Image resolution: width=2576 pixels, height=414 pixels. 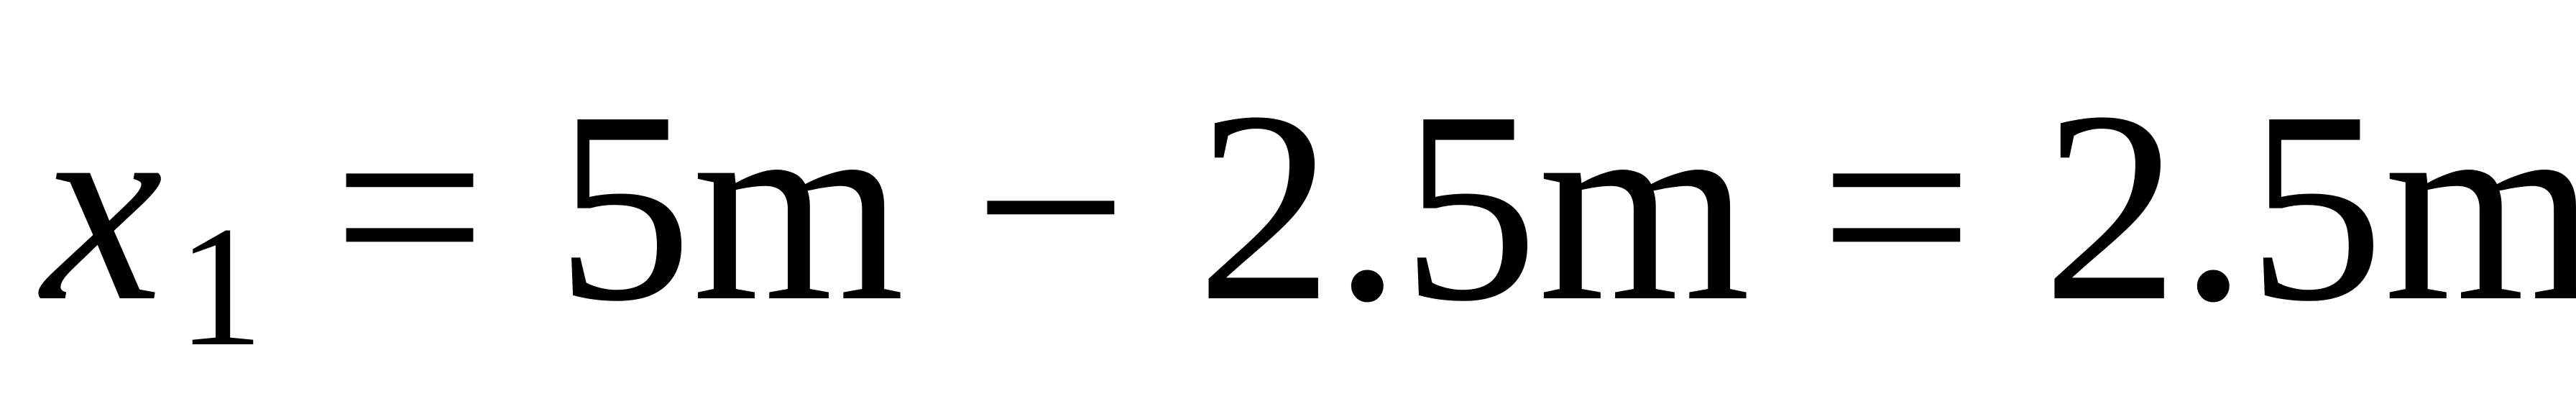 I want to click on equals-sign: =, so click(x=409, y=206).